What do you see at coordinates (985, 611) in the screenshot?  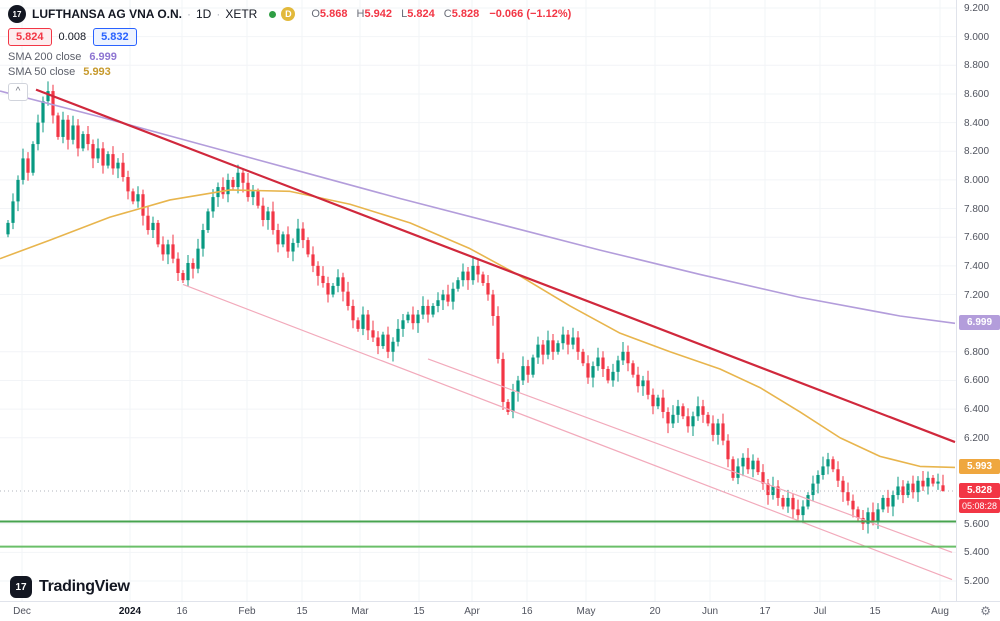 I see `axis-settings-gear-icon: ⚙` at bounding box center [985, 611].